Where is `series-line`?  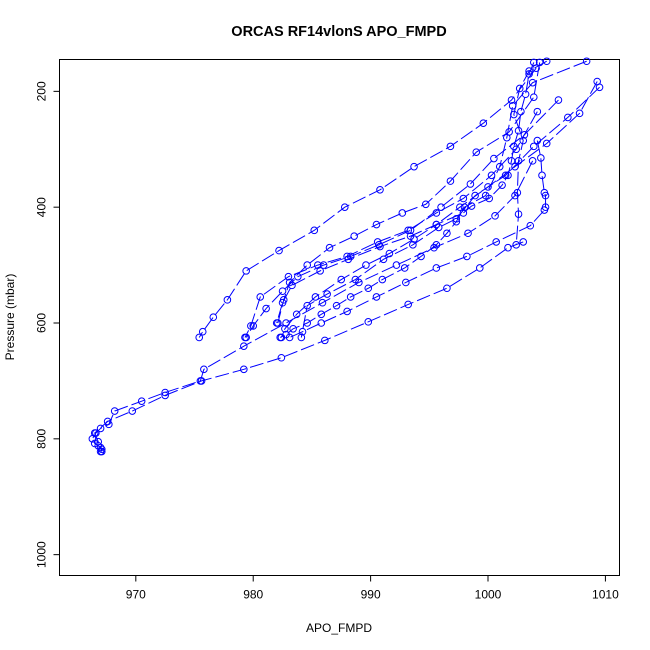 series-line is located at coordinates (418, 239).